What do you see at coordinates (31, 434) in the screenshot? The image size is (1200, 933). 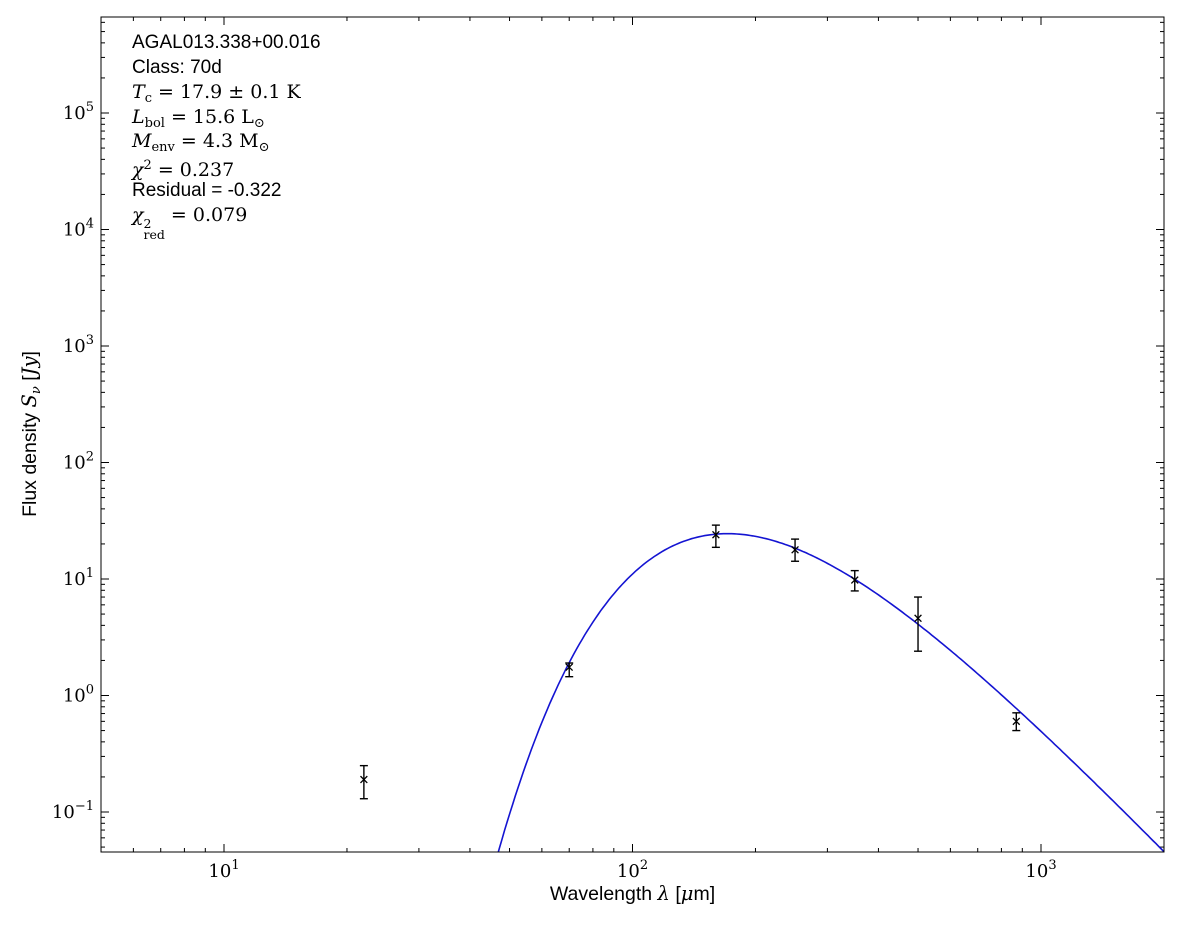 I see `y-axis-label: Flux density Sν [Jy]` at bounding box center [31, 434].